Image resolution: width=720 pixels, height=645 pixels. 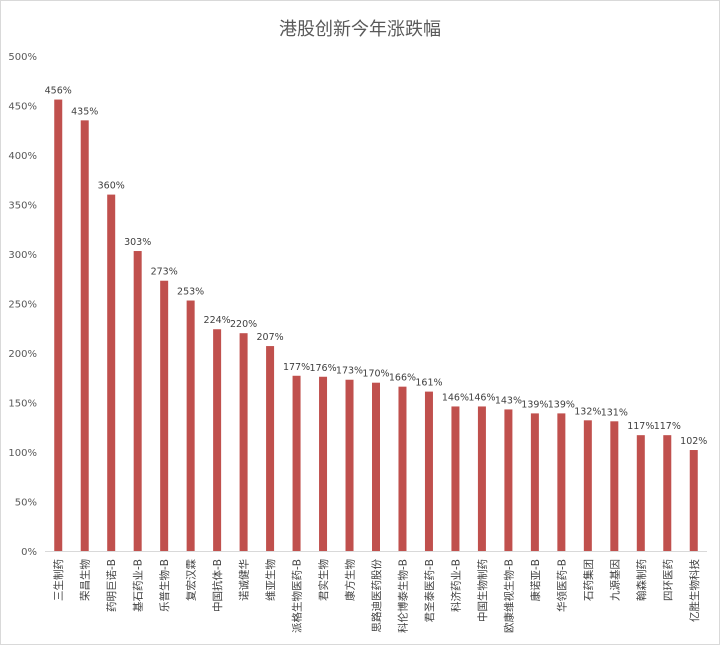 What do you see at coordinates (22, 354) in the screenshot?
I see `y-tick-label: 200%` at bounding box center [22, 354].